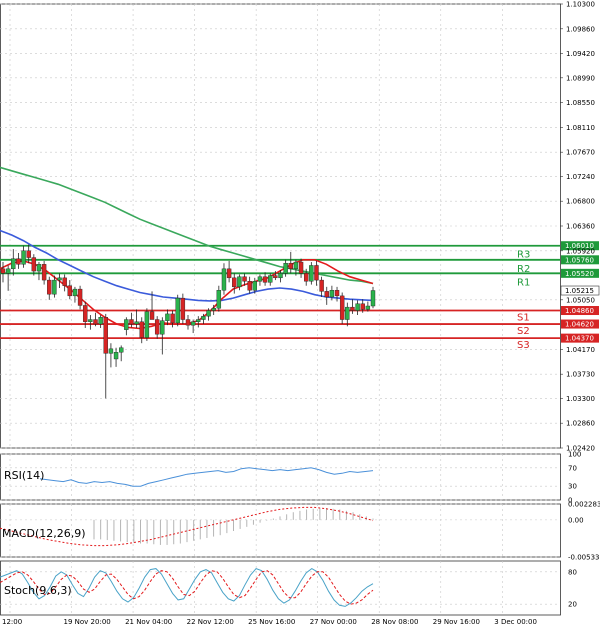  I want to click on last-price-tag: 1.05215, so click(579, 291).